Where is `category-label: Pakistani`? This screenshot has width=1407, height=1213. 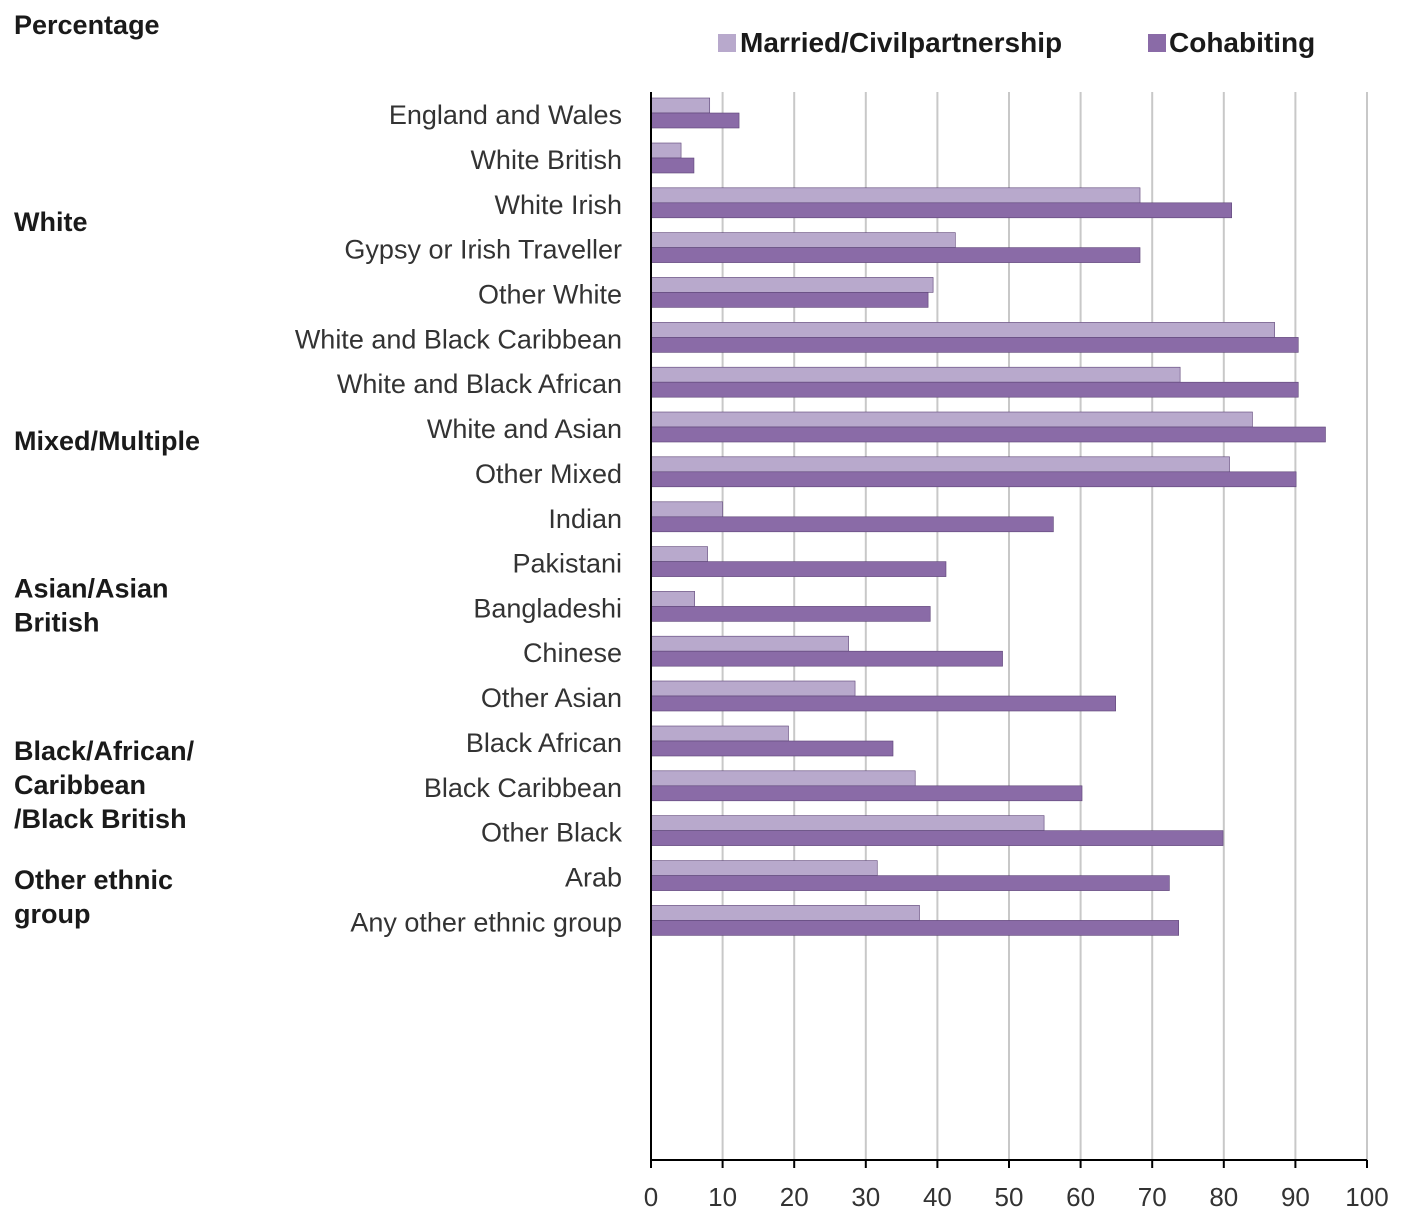 category-label: Pakistani is located at coordinates (567, 564).